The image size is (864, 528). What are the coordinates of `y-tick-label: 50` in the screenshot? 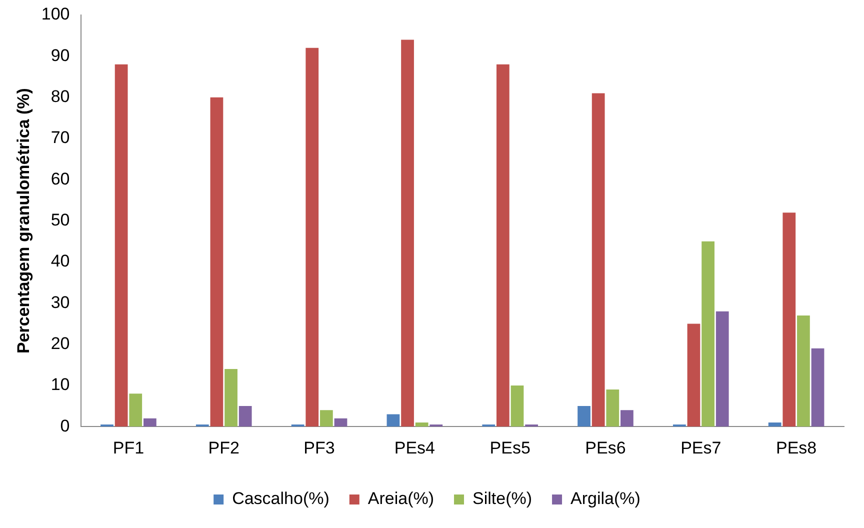 It's located at (60, 220).